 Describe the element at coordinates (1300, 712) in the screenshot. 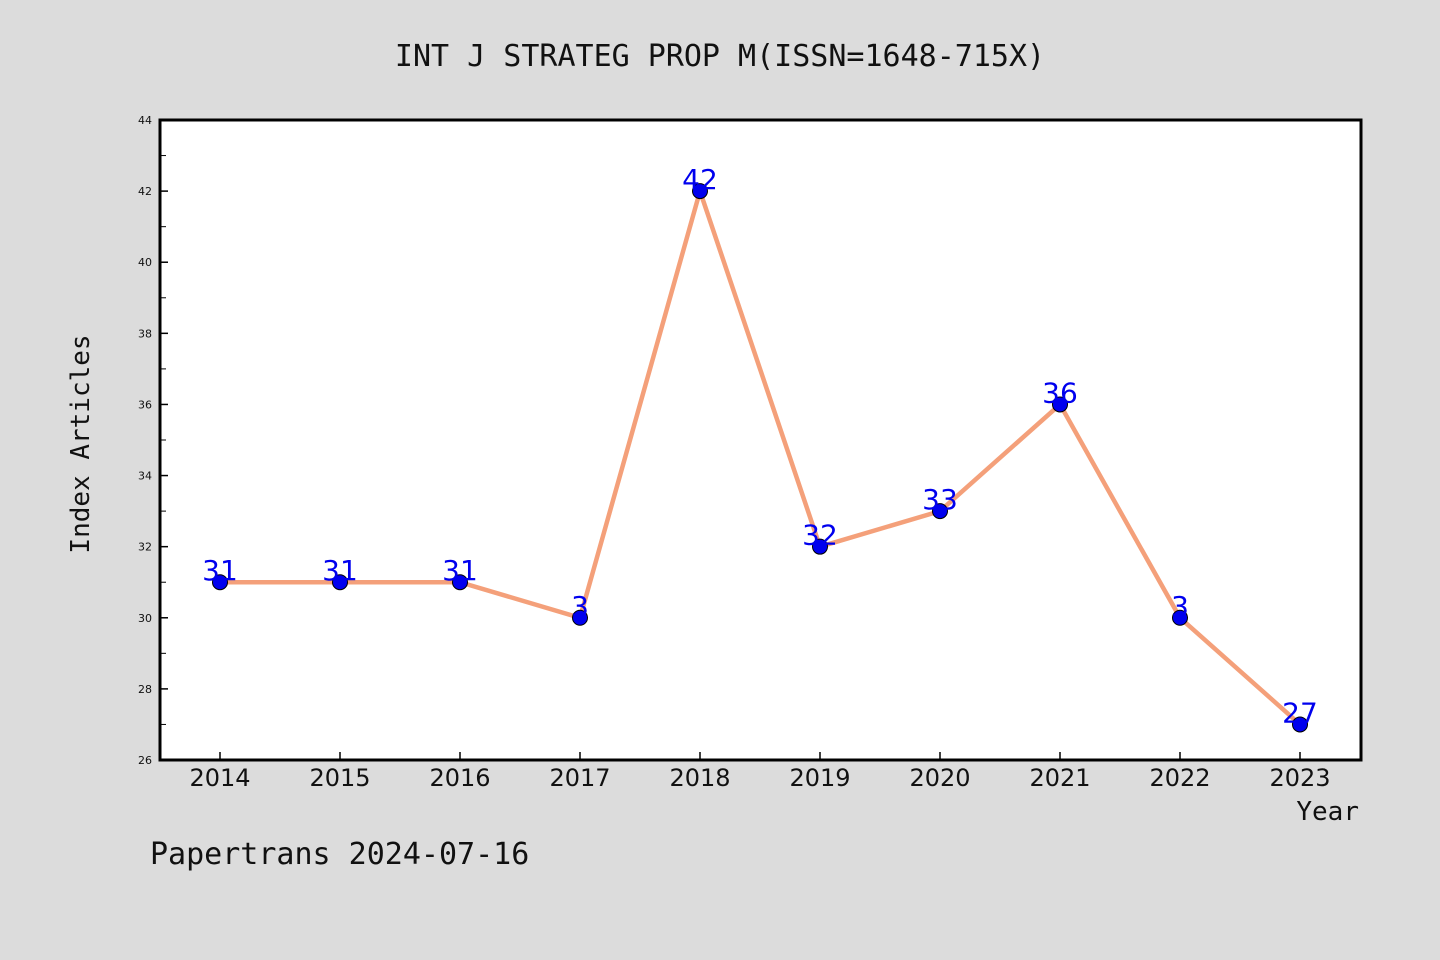

I see `data-label: 27` at that location.